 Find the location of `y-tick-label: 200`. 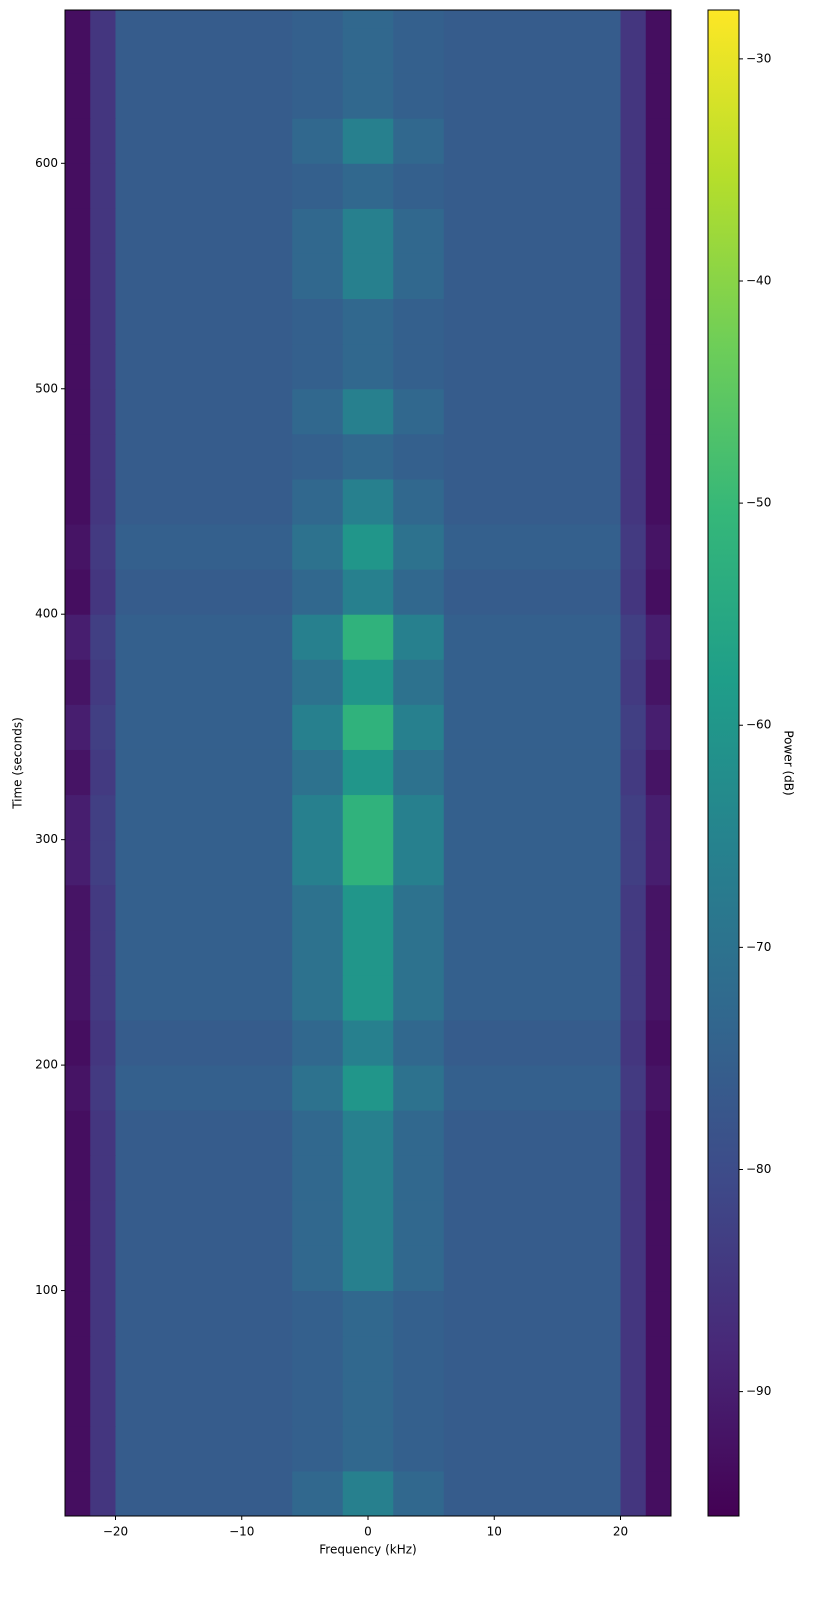

y-tick-label: 200 is located at coordinates (46, 1065).